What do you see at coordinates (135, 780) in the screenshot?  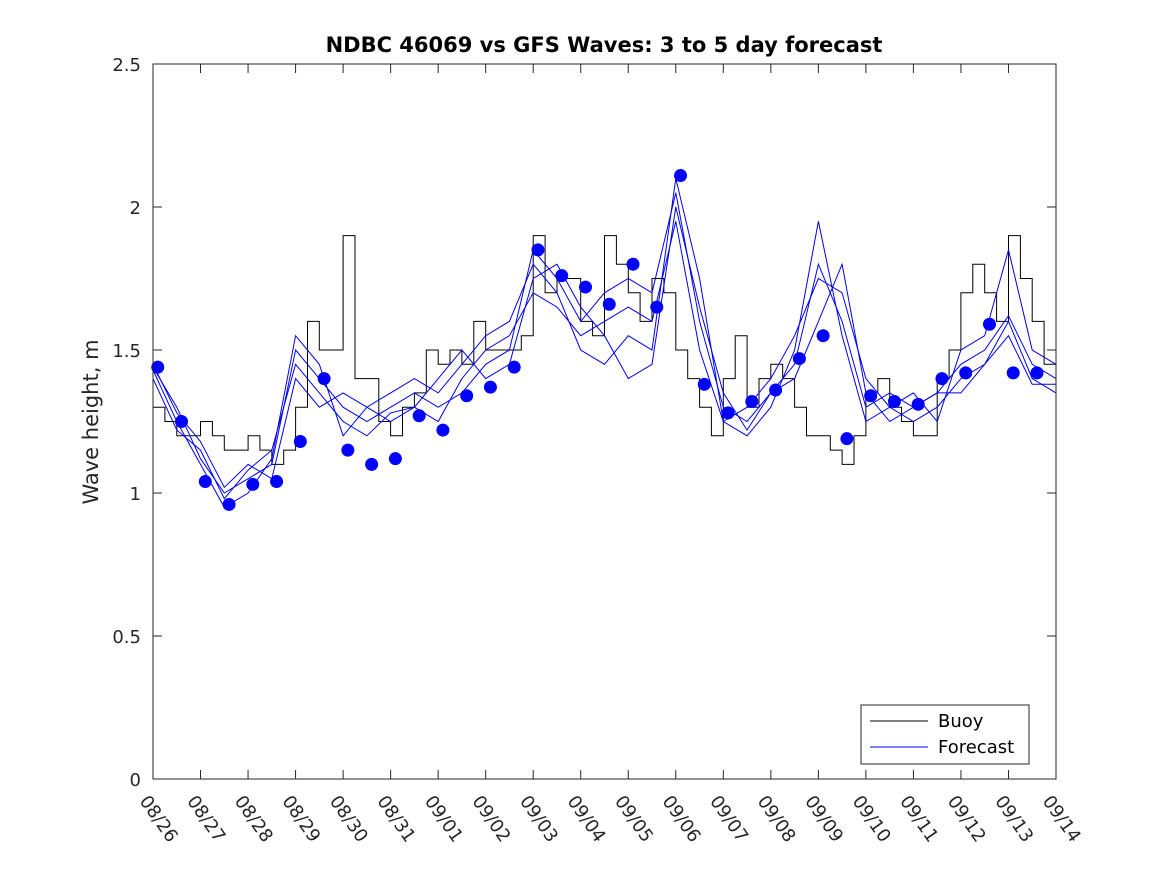 I see `y-tick-label: 0` at bounding box center [135, 780].